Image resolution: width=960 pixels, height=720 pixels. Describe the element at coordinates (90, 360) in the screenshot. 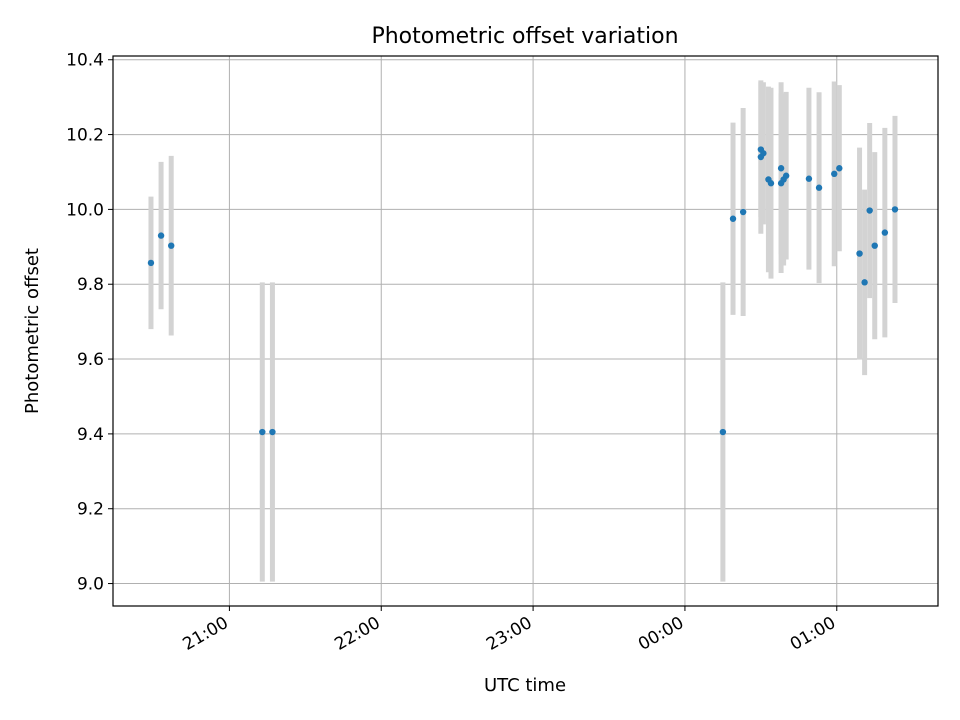

I see `y-tick-label: 9.6` at that location.